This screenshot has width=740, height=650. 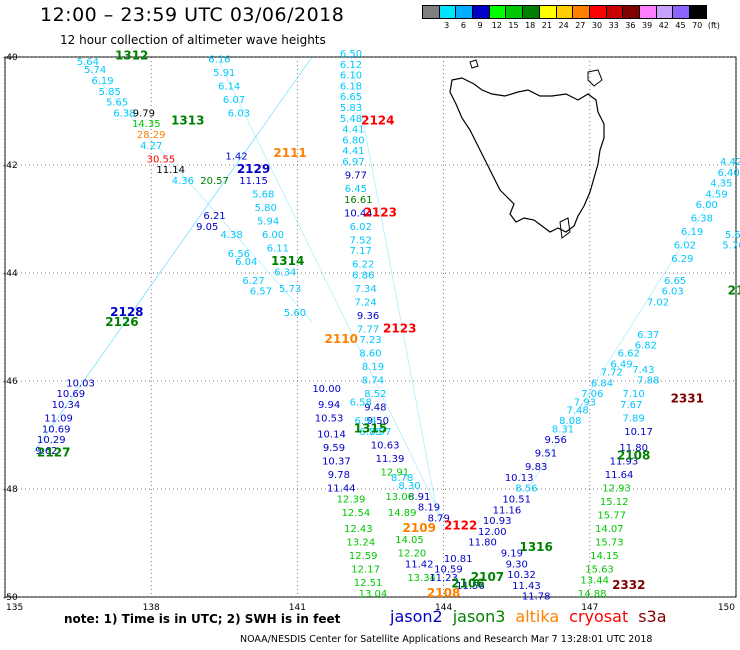 What do you see at coordinates (187, 121) in the screenshot?
I see `track-id-label: 1313` at bounding box center [187, 121].